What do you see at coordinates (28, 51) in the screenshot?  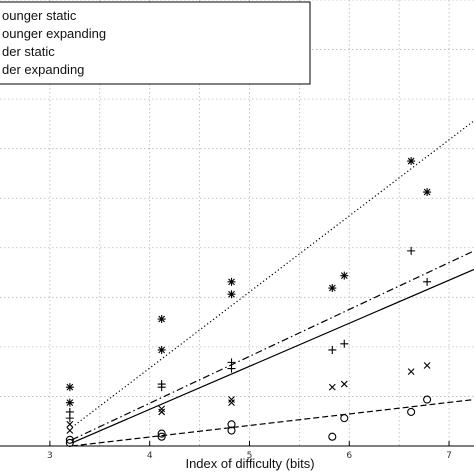 I see `legend-label-der-static: der static` at bounding box center [28, 51].